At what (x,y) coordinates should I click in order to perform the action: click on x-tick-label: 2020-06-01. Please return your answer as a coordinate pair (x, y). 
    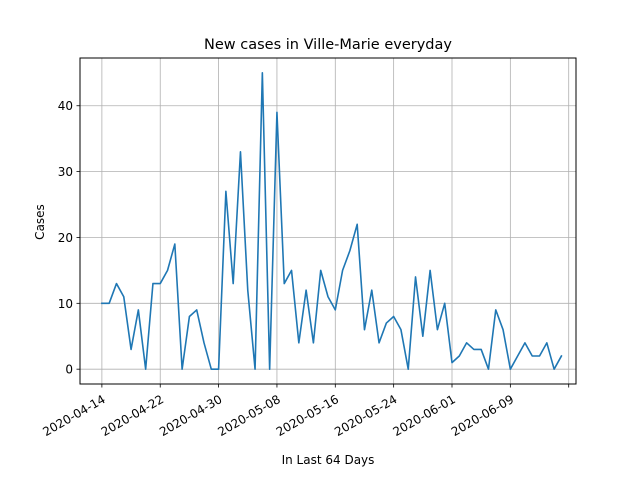
    Looking at the image, I should click on (423, 415).